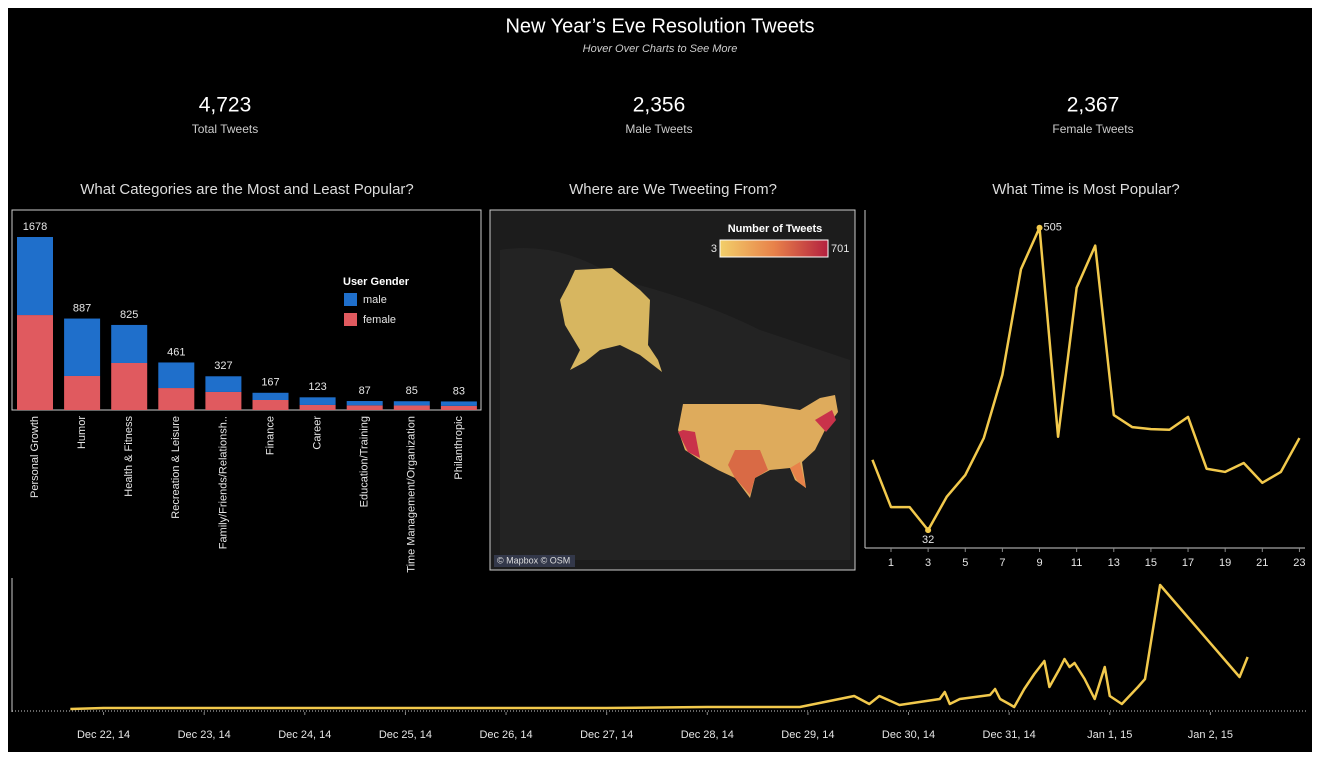 This screenshot has height=759, width=1319. I want to click on kpi-label: Total Tweets, so click(225, 129).